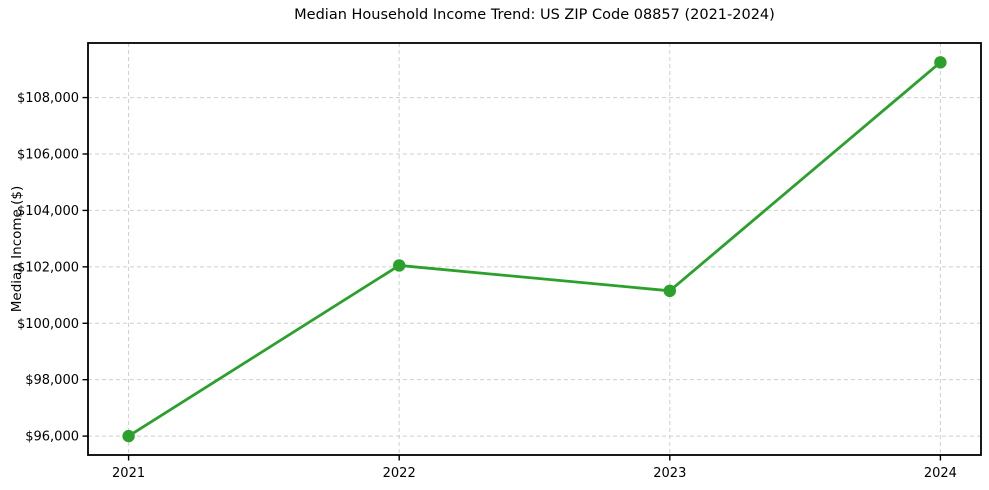  I want to click on y-tick-label: $98,000, so click(52, 380).